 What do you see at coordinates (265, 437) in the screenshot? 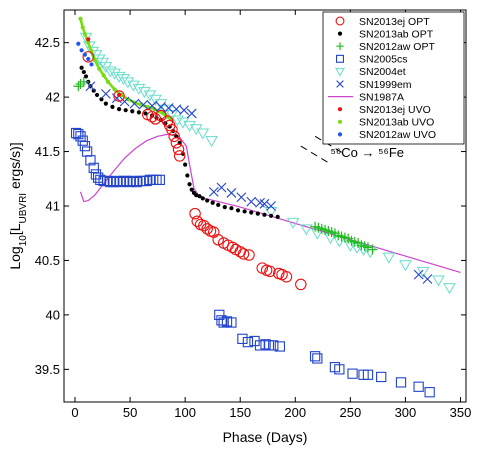
I see `x-axis-label: Phase (Days)` at bounding box center [265, 437].